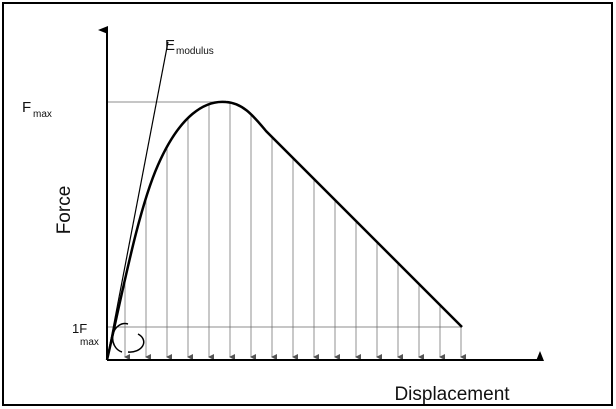 The image size is (616, 409). What do you see at coordinates (452, 394) in the screenshot?
I see `x-axis-label: Displacement` at bounding box center [452, 394].